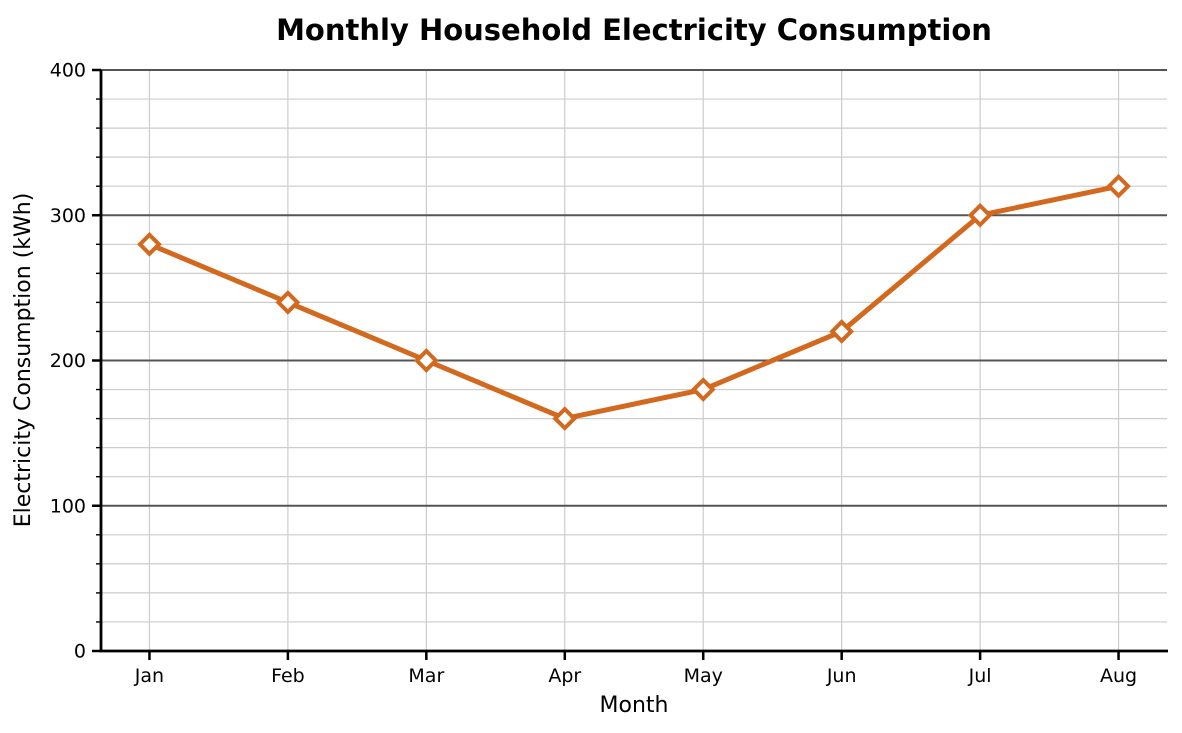  What do you see at coordinates (80, 652) in the screenshot?
I see `y-tick-label: 0` at bounding box center [80, 652].